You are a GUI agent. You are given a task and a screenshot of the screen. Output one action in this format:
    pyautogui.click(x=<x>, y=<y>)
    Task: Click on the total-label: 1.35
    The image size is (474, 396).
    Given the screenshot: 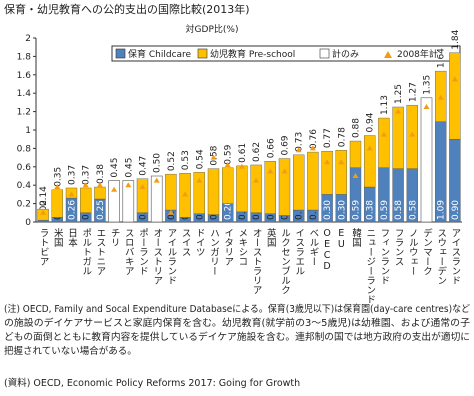 What is the action you would take?
    pyautogui.click(x=428, y=85)
    